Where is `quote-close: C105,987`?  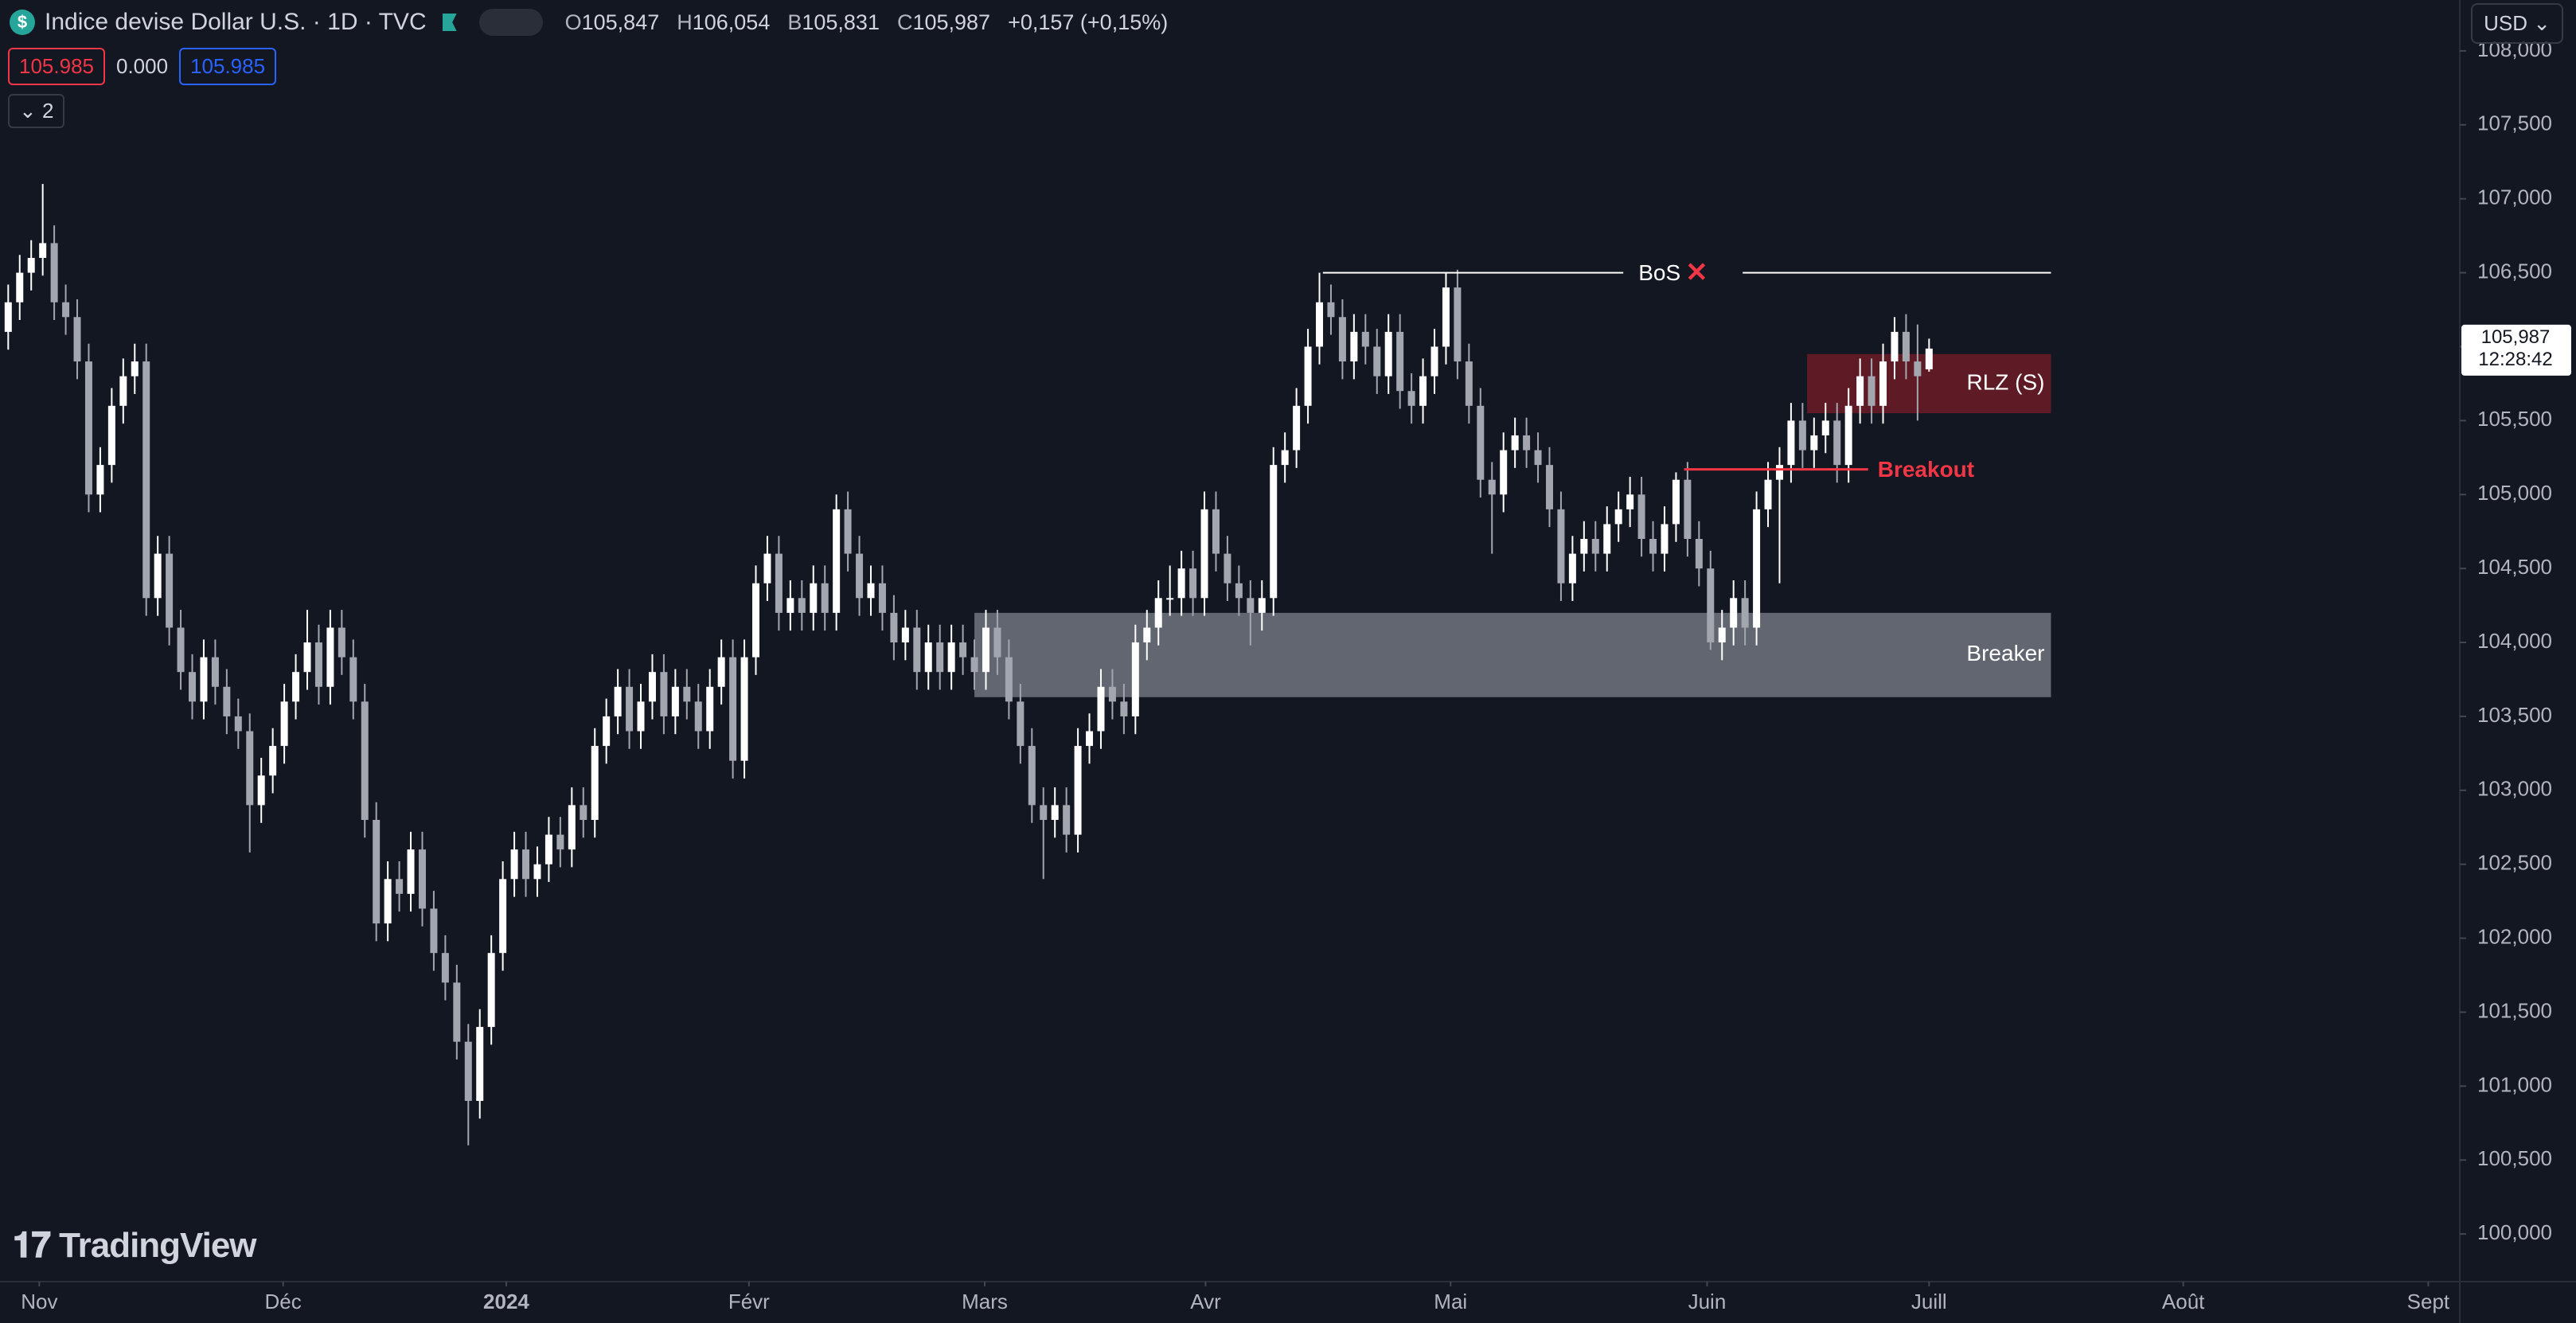 quote-close: C105,987 is located at coordinates (943, 22).